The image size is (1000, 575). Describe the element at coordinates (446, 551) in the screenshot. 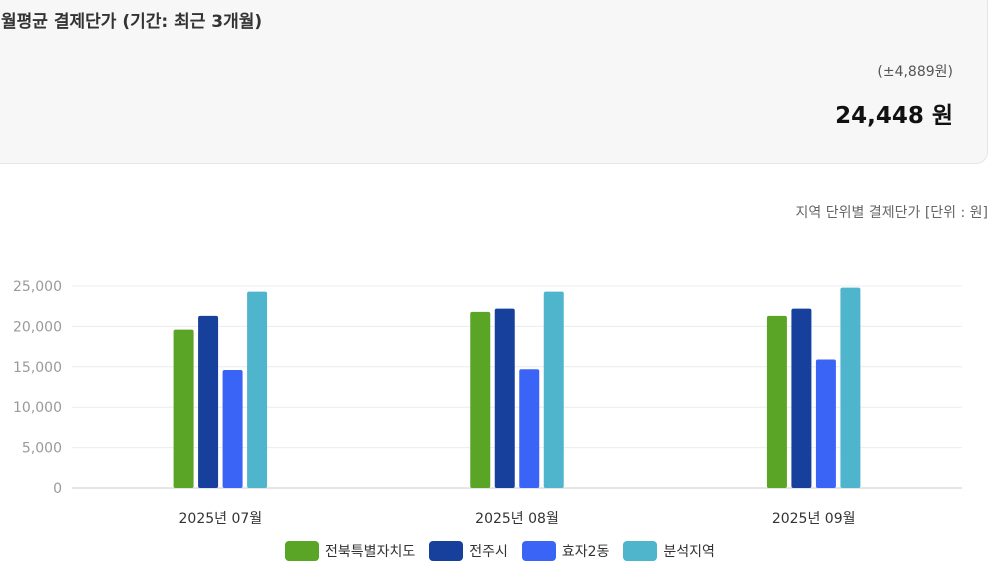

I see `legend-swatch-jeonju` at that location.